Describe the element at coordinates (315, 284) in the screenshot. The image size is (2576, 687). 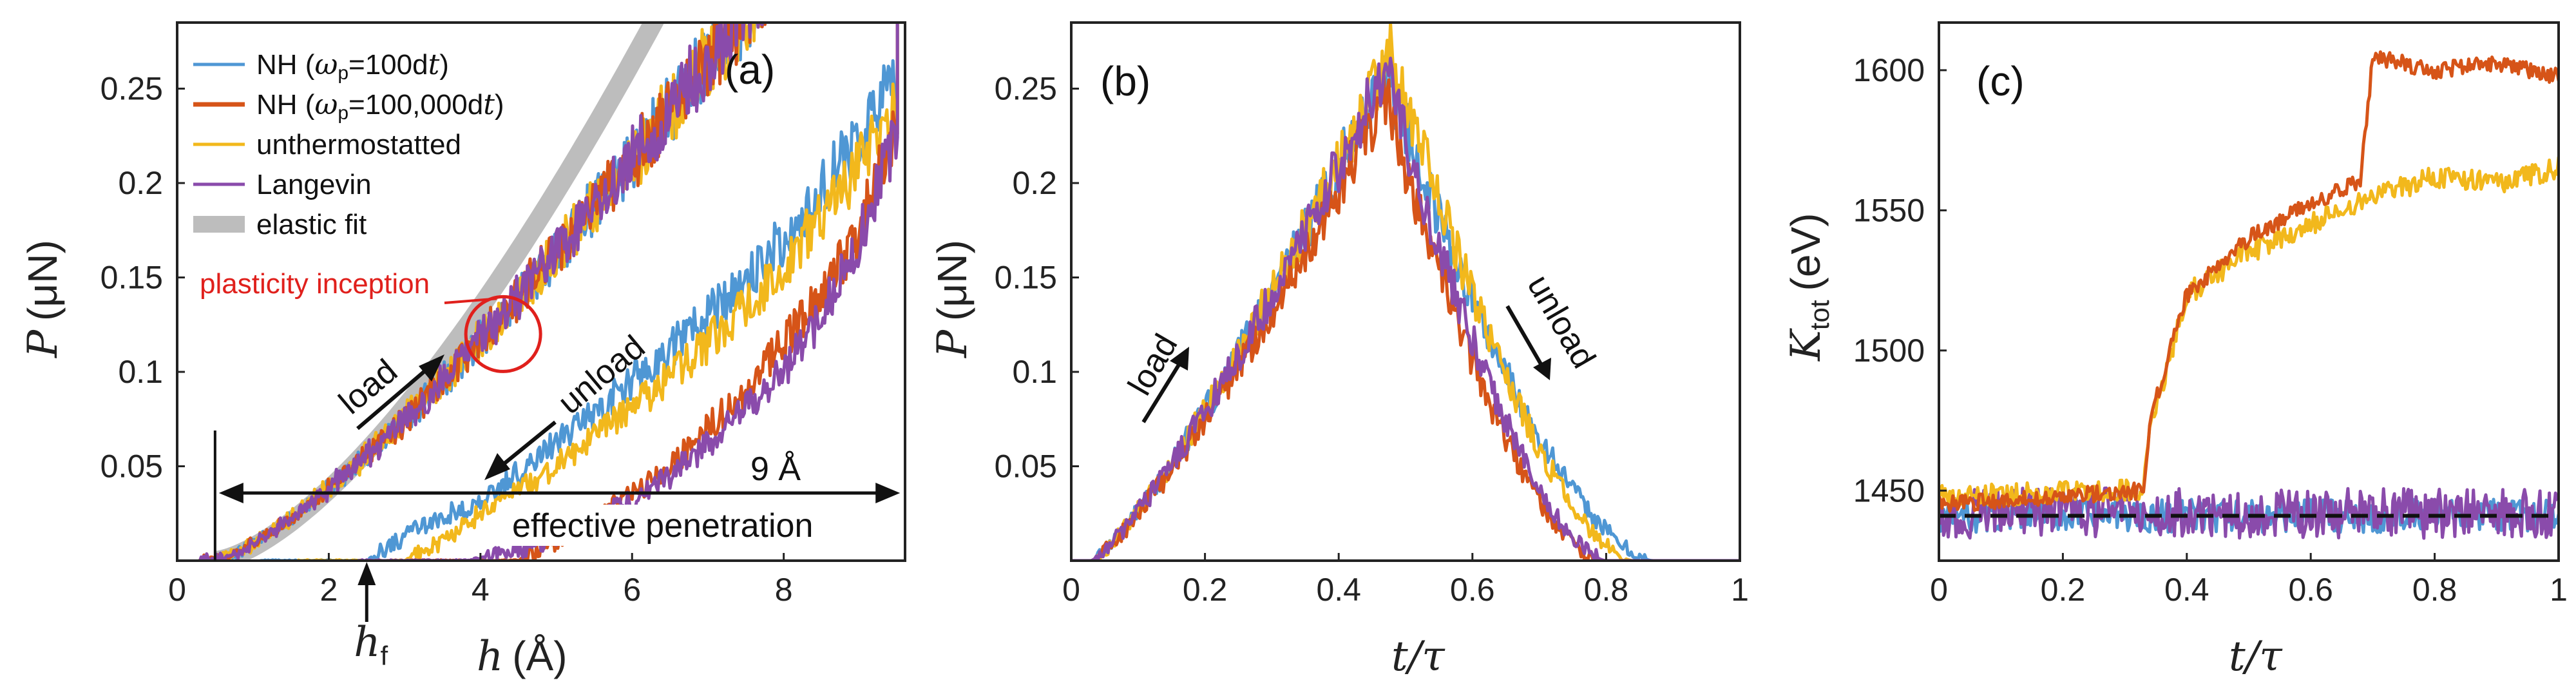
I see `plasticity-inception-label: plasticity inception` at that location.